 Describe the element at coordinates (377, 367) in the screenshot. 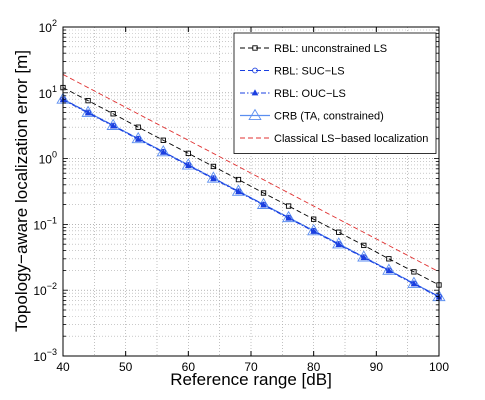

I see `x-tick-label: 90` at that location.